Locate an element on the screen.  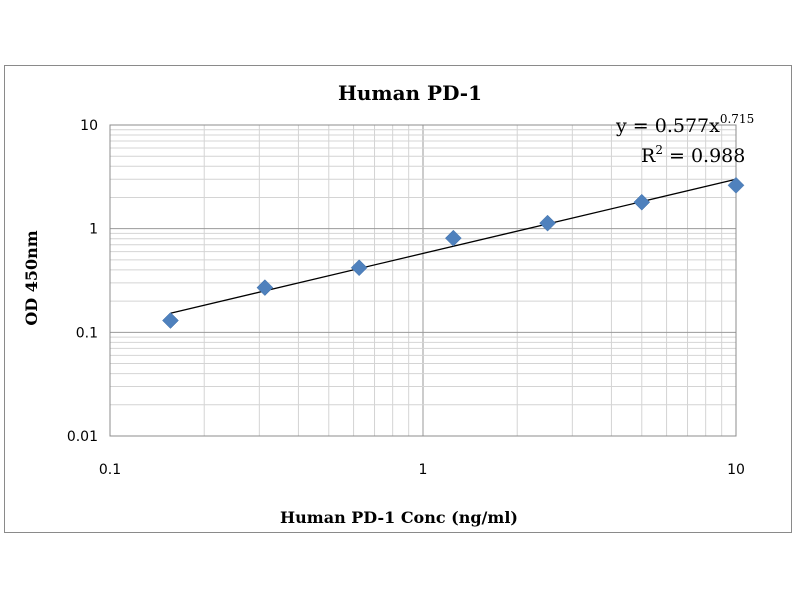
x-axis-ticks: 0.1 1 10 is located at coordinates (422, 470).